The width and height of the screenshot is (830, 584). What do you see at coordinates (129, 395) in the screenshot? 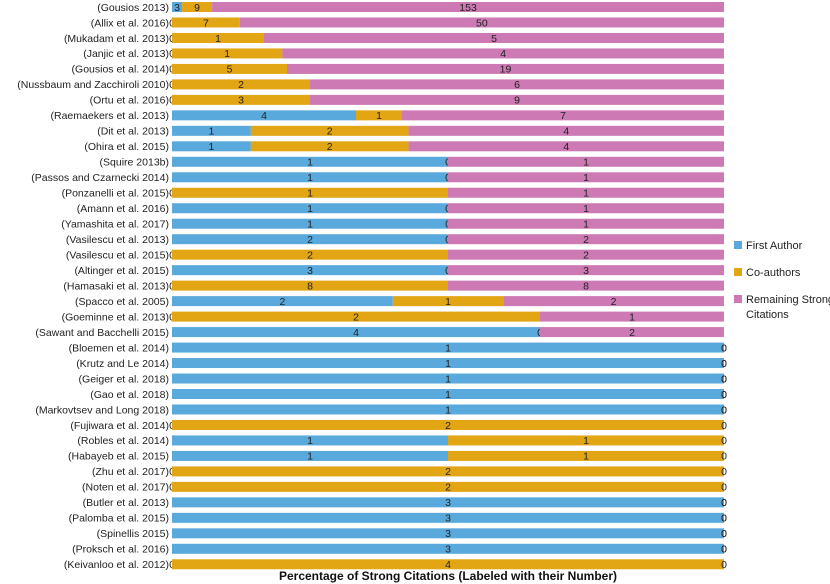
I see `category-label: (Gao et al. 2018)` at bounding box center [129, 395].